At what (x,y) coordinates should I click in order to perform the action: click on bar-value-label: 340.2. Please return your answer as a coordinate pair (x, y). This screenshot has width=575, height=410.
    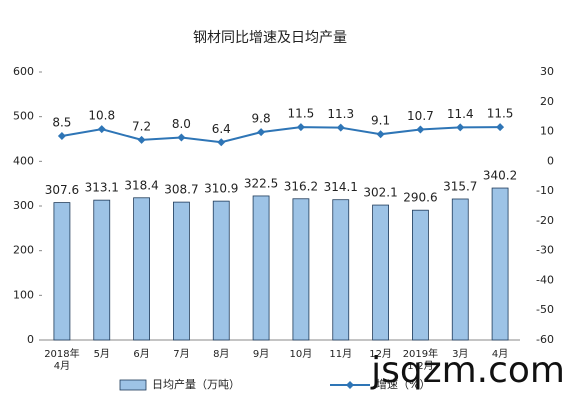
    Looking at the image, I should click on (500, 176).